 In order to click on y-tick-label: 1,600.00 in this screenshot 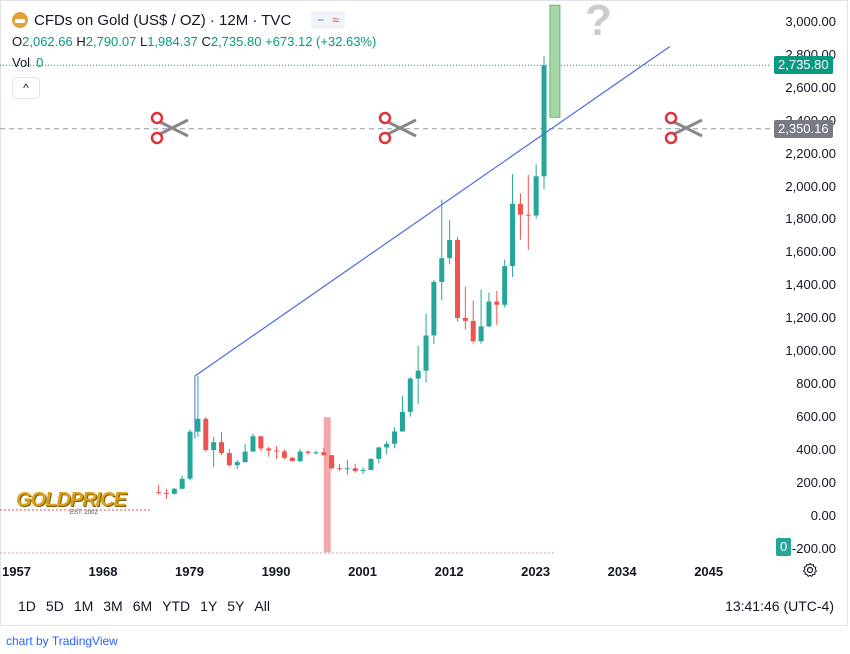, I will do `click(810, 252)`.